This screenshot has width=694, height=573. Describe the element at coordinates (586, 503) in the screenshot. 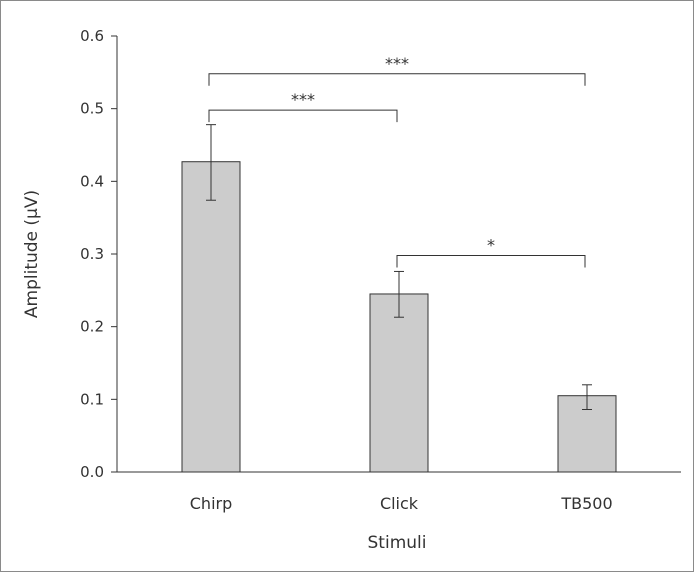

I see `x-tick-label: TB500` at that location.